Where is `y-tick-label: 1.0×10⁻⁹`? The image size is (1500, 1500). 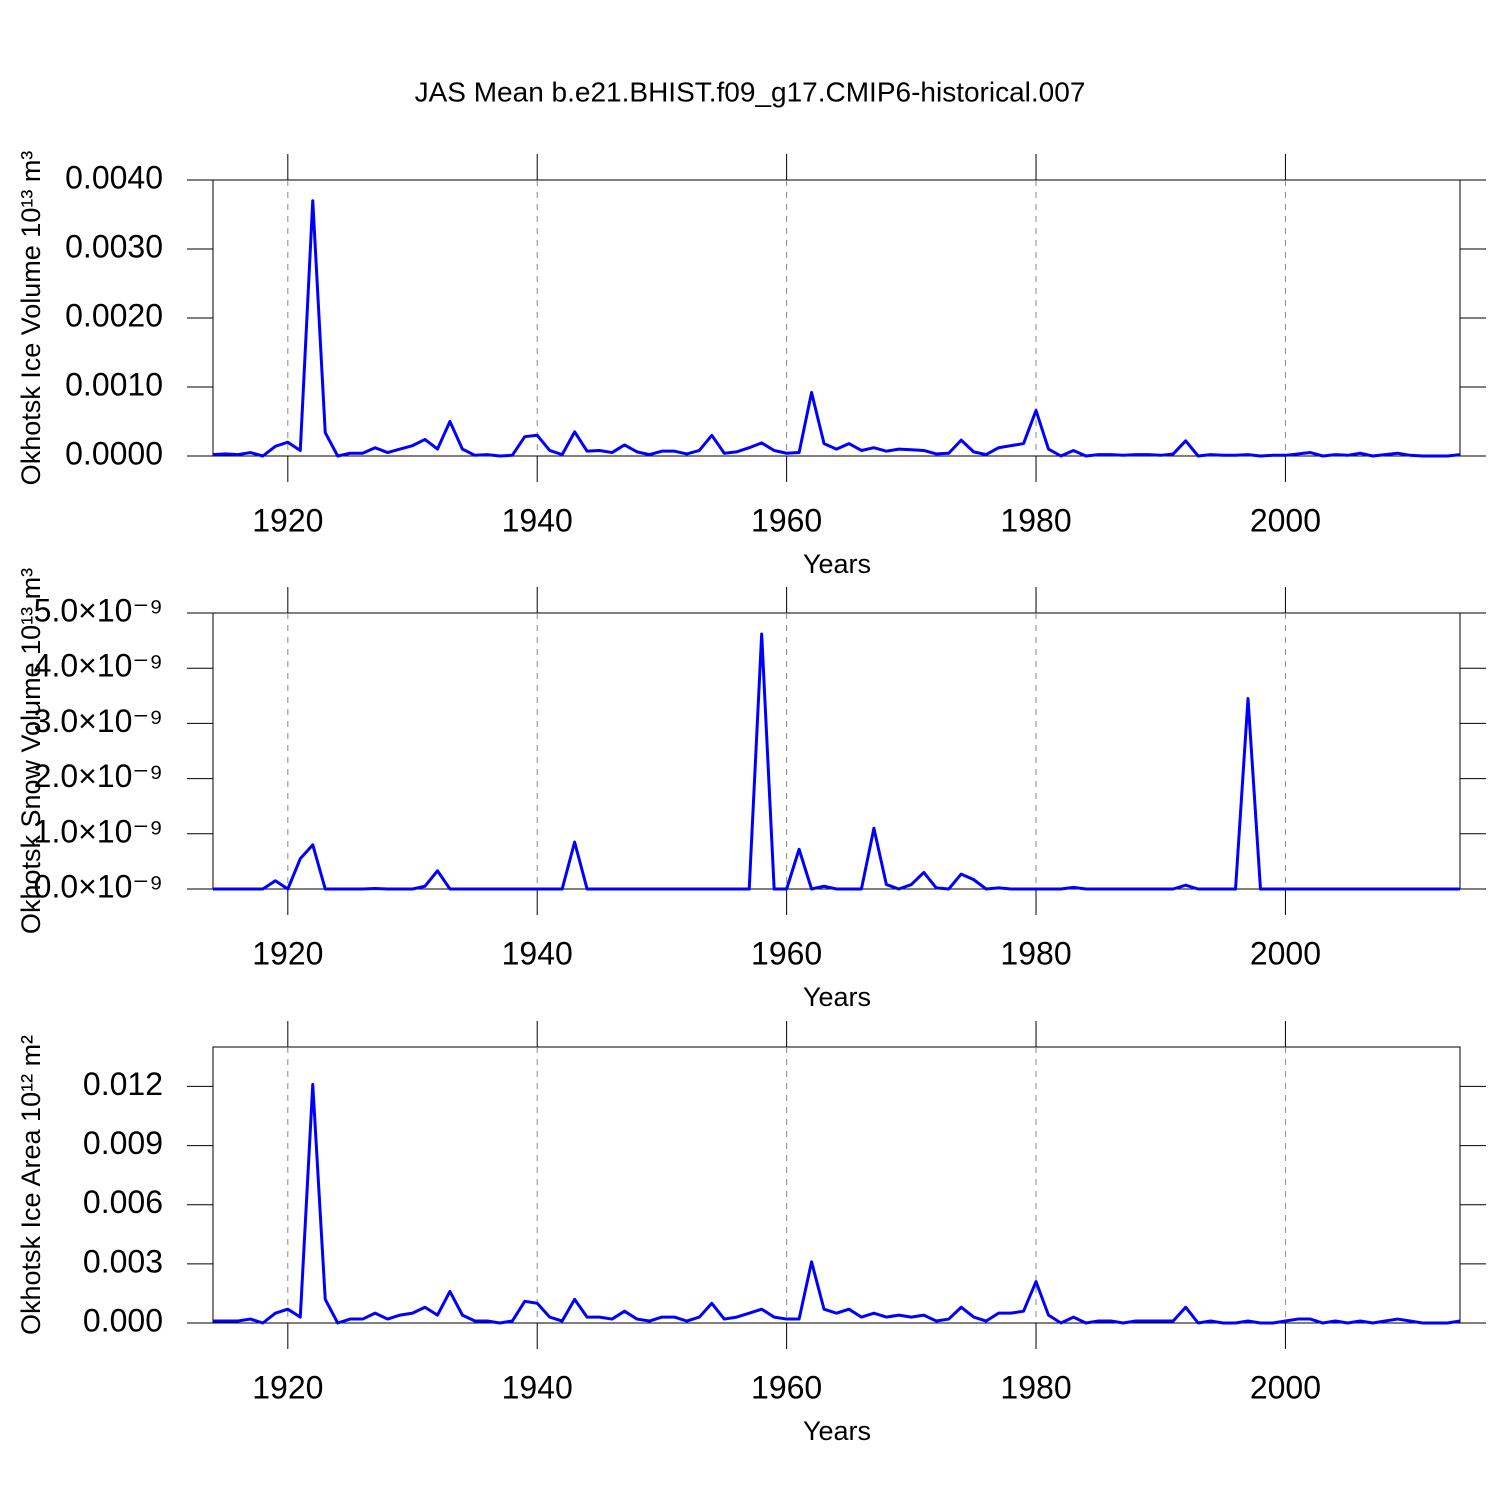 y-tick-label: 1.0×10⁻⁹ is located at coordinates (98, 831).